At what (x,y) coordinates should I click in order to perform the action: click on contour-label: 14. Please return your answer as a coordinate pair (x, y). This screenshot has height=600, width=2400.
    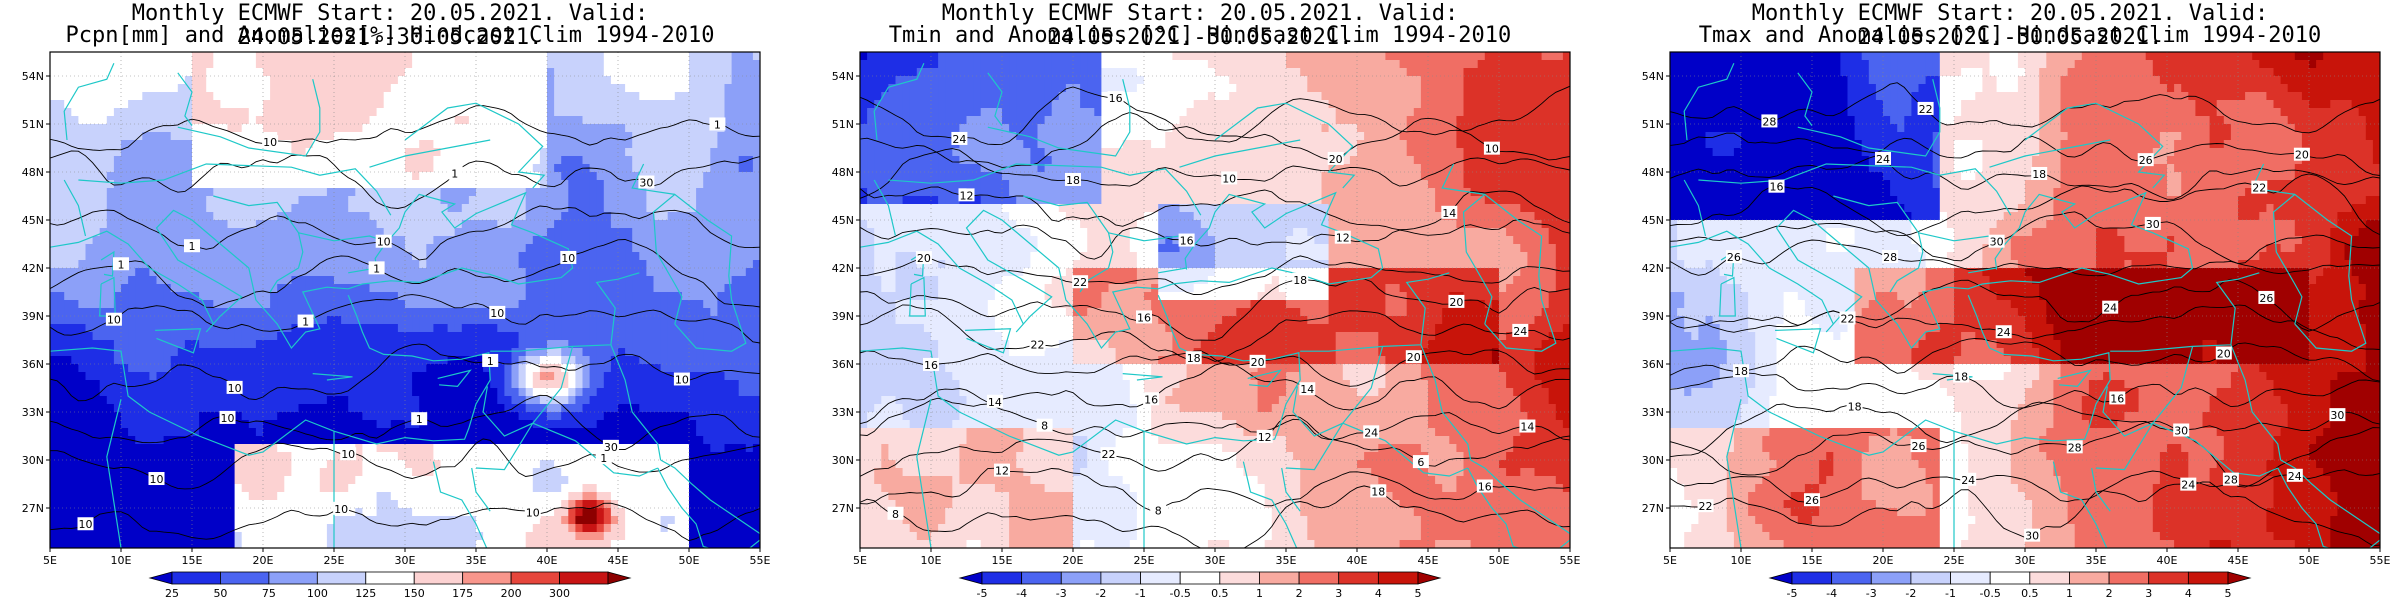
    Looking at the image, I should click on (1449, 213).